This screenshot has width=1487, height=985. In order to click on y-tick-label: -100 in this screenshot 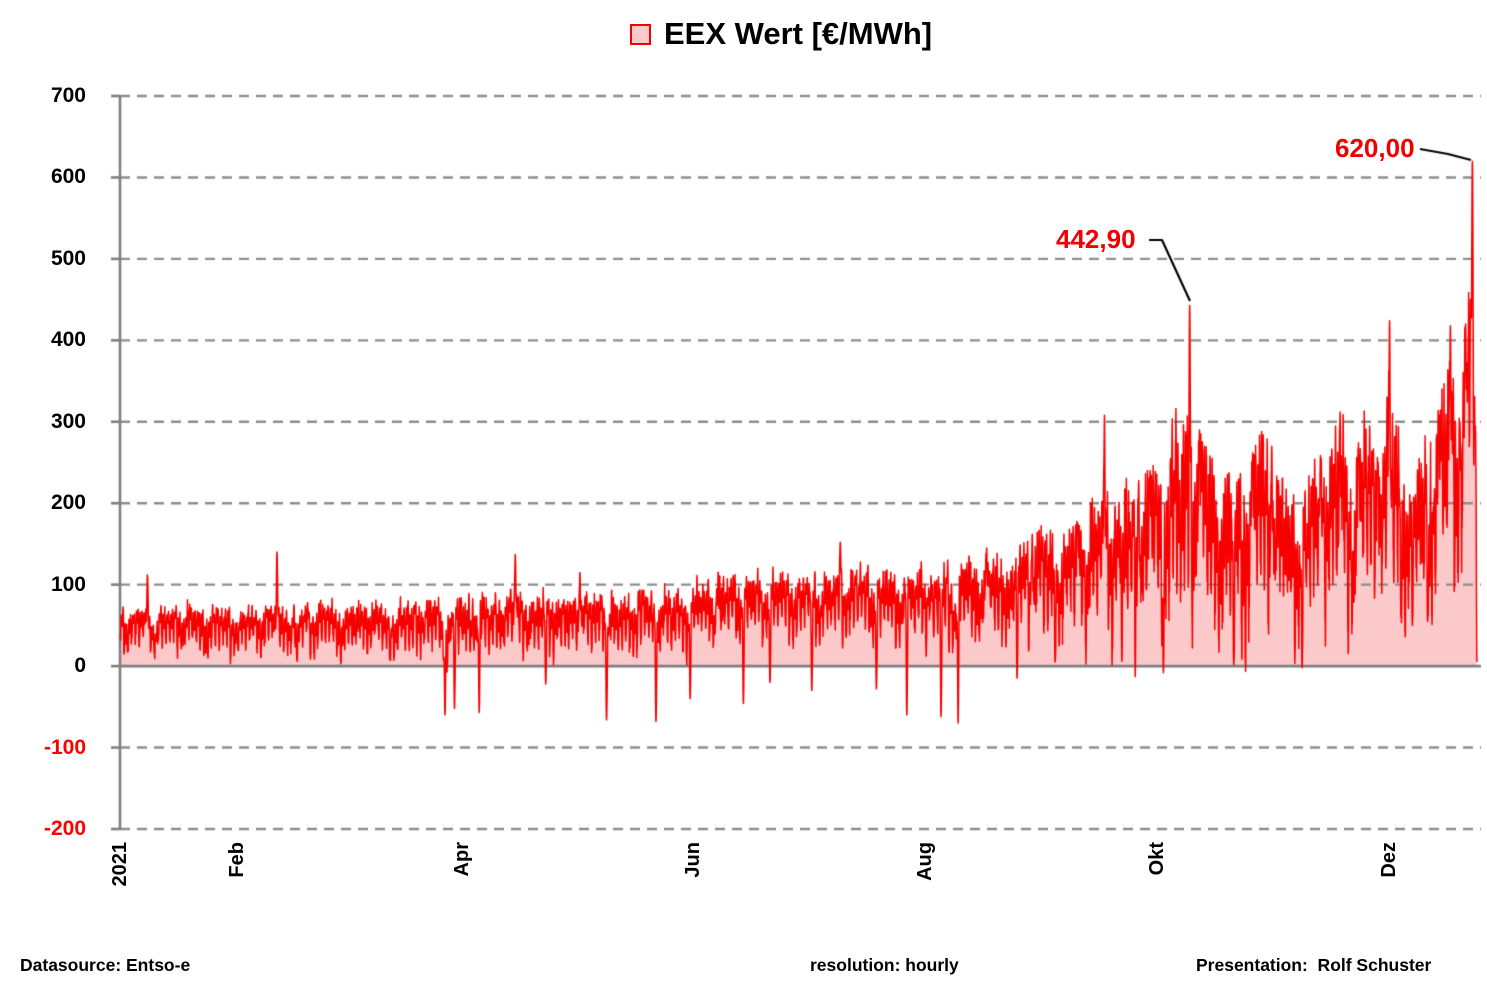, I will do `click(64, 747)`.